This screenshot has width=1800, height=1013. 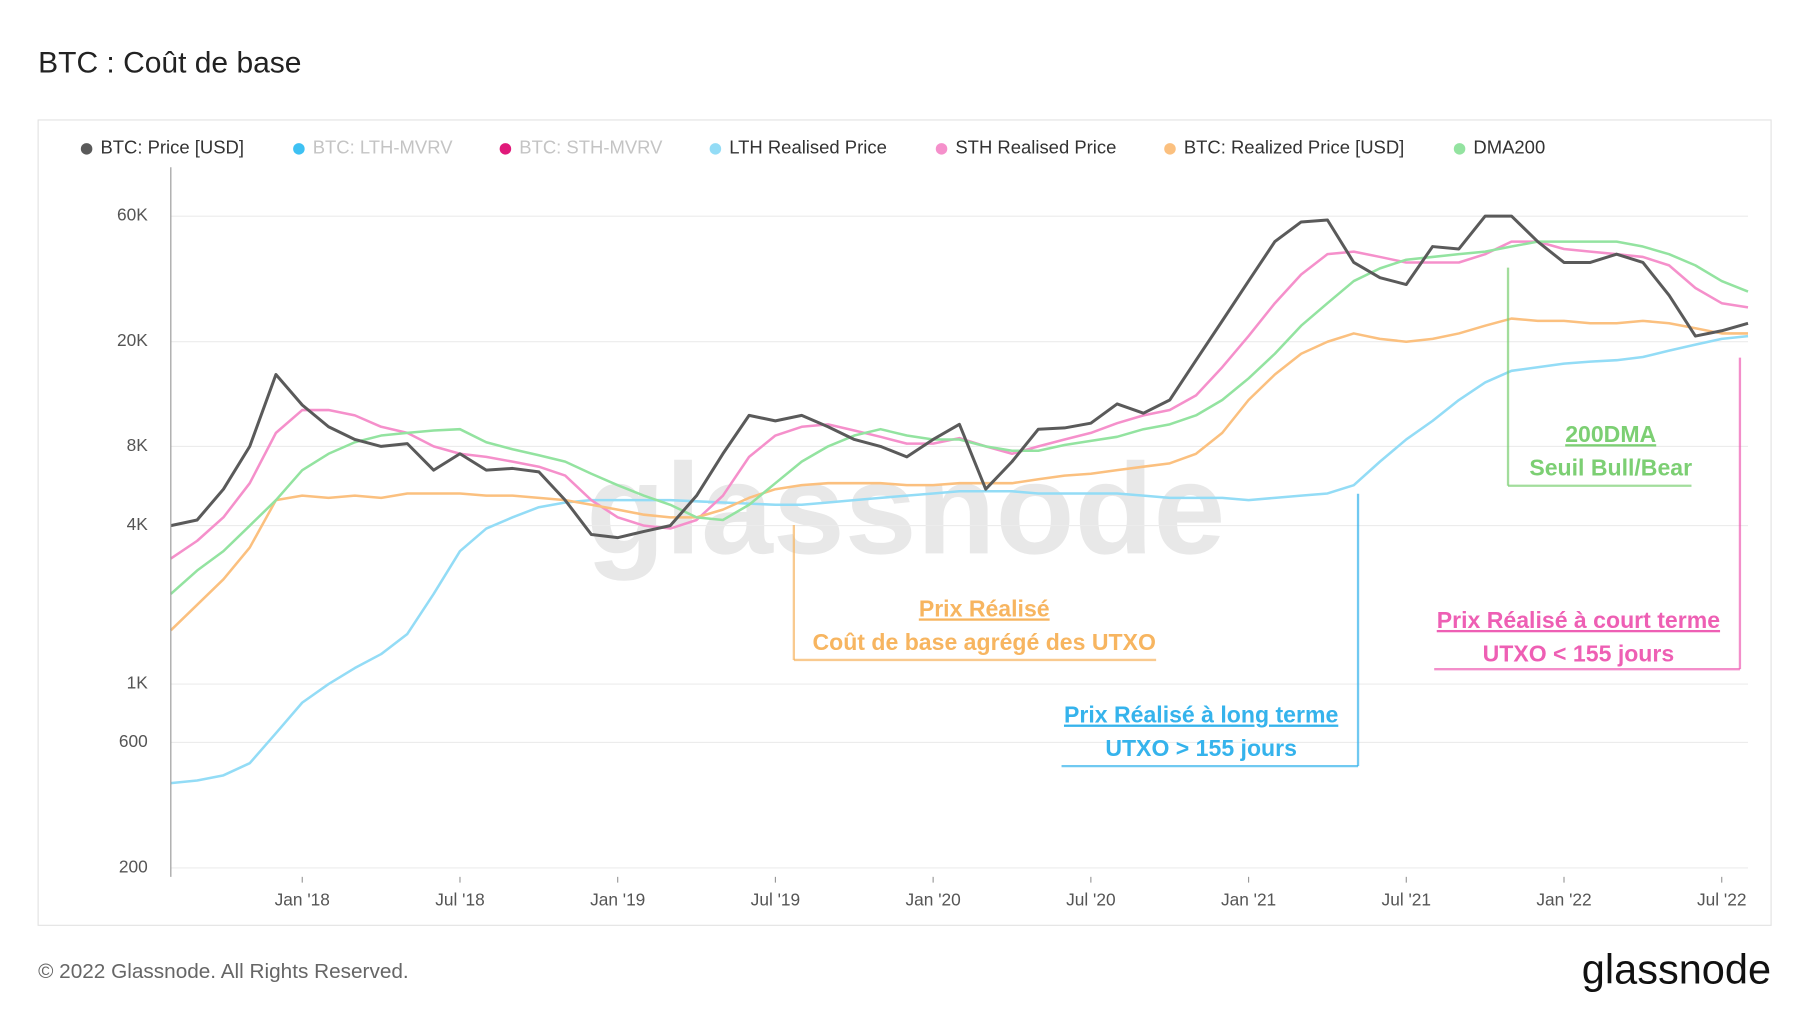 I want to click on x-tick-label: Jan '21, so click(x=1248, y=900).